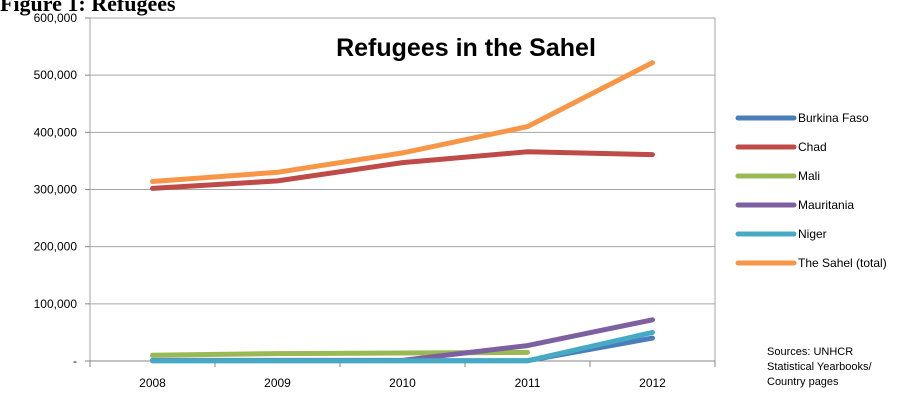 This screenshot has width=919, height=393. I want to click on y-tick-label: 600,000, so click(56, 18).